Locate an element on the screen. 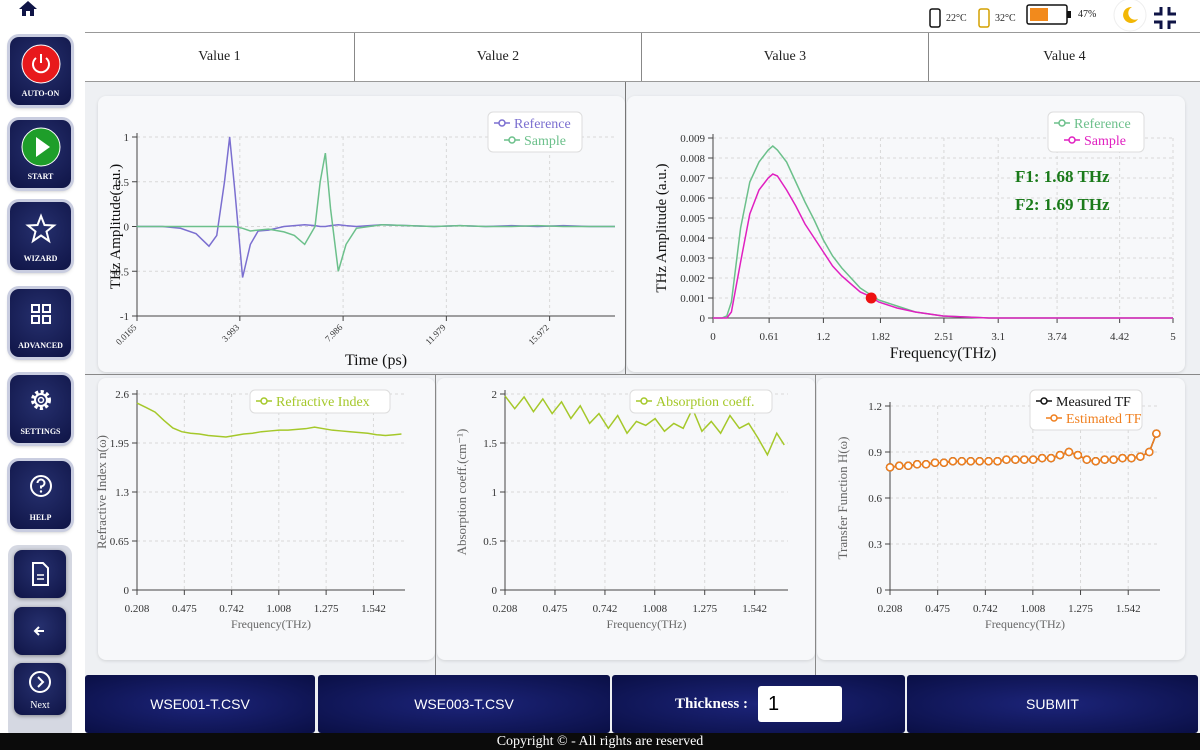 The image size is (1200, 750). button-label: HELP is located at coordinates (40, 517).